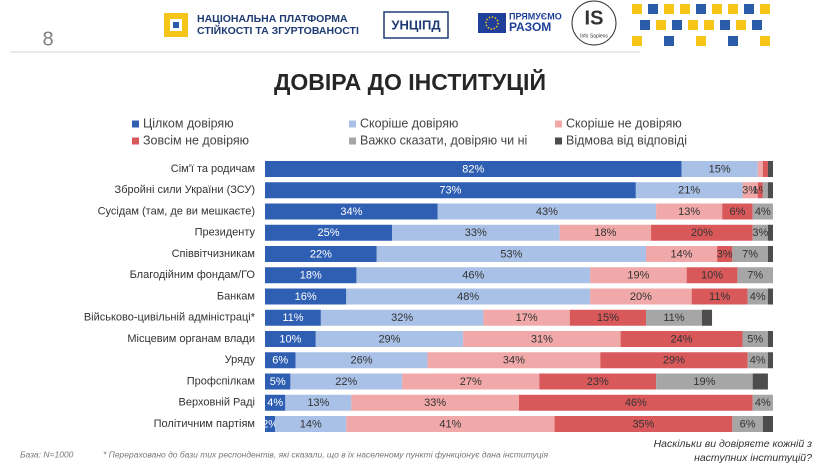  Describe the element at coordinates (225, 233) in the screenshot. I see `category-label: Президенту` at that location.